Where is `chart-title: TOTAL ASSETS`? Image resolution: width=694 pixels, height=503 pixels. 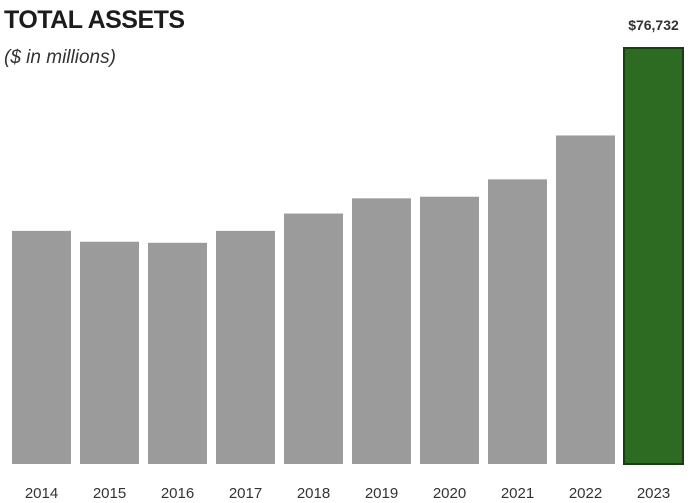 chart-title: TOTAL ASSETS is located at coordinates (94, 20).